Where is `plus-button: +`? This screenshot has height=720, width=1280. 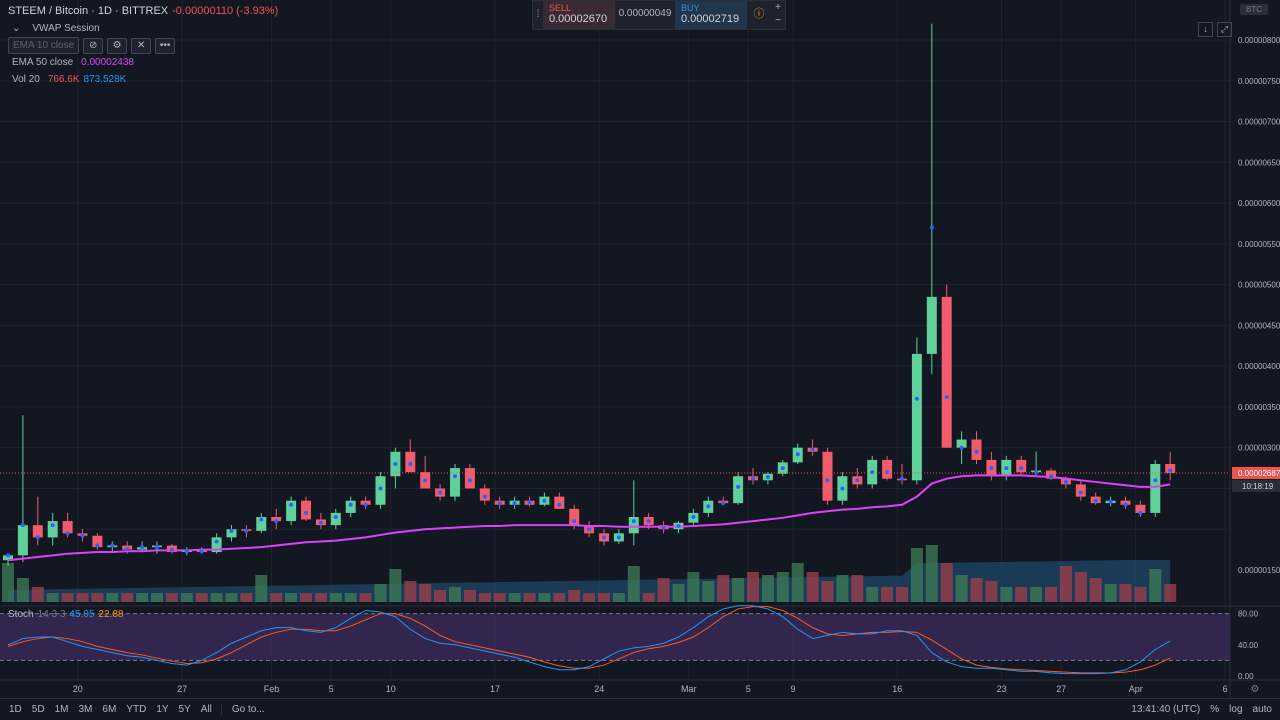 plus-button: + is located at coordinates (778, 7).